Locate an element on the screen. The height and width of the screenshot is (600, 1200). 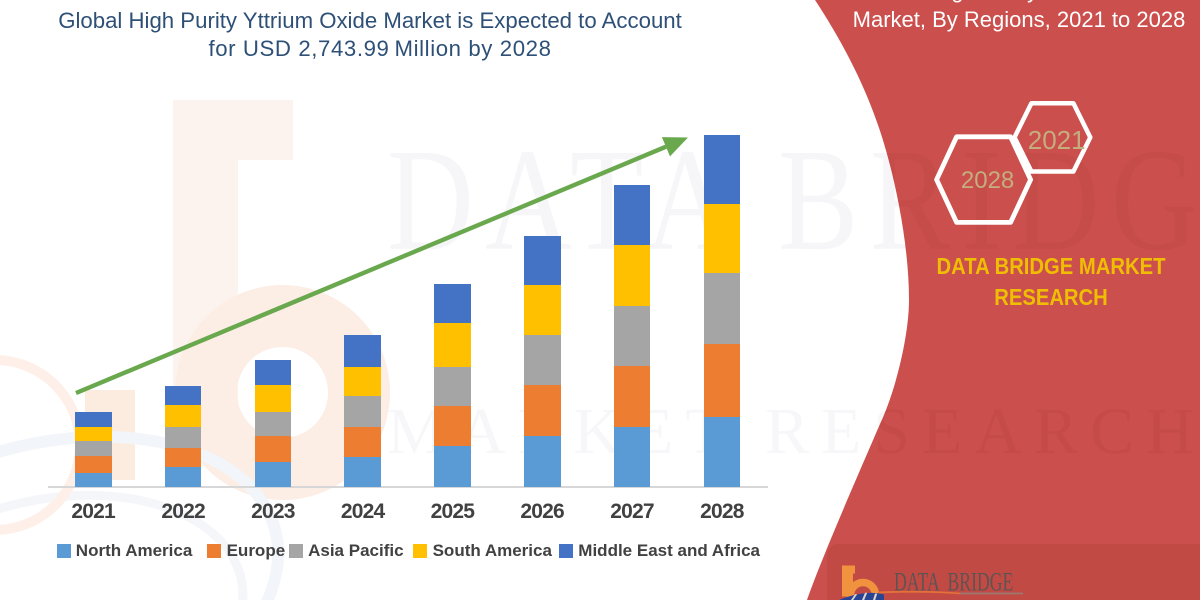
svg-text: DATA is located at coordinates (917, 581).